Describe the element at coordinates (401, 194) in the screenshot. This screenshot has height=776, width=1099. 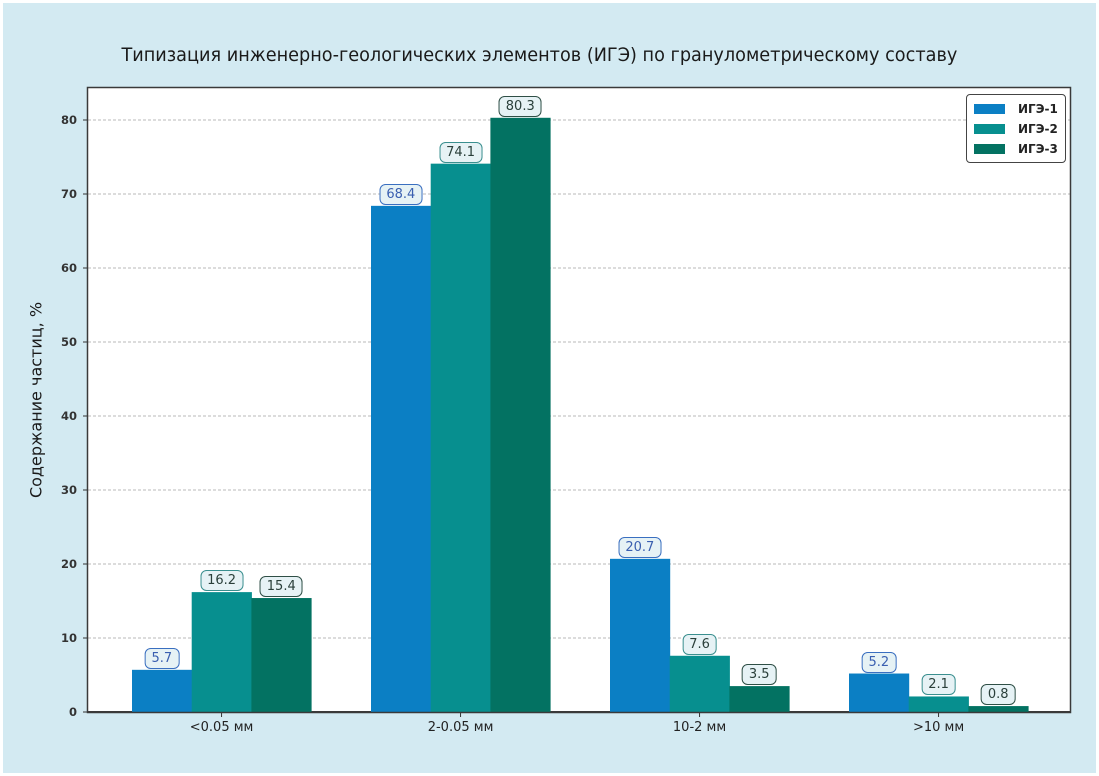
I see `value-label: 68.4` at that location.